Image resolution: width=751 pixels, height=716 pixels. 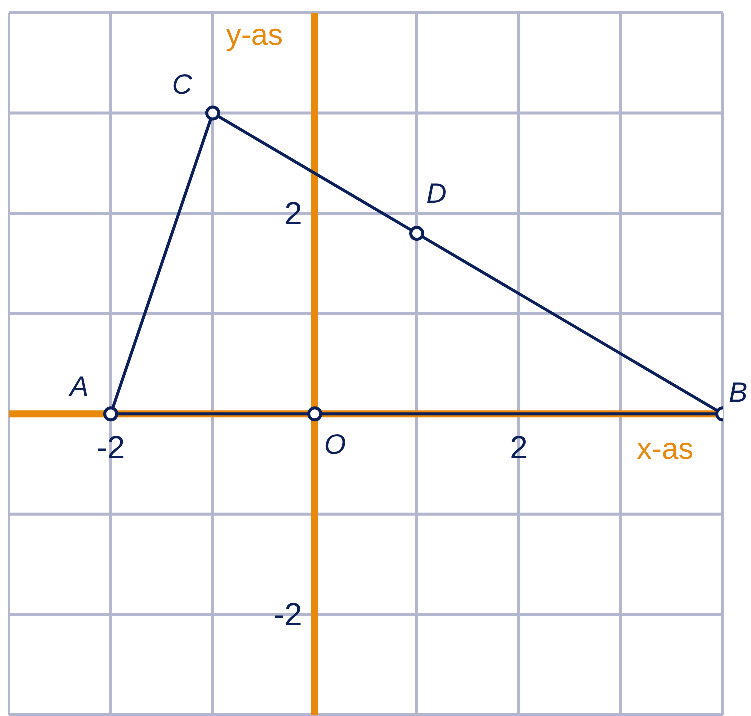 I want to click on y-axis-title: y-as, so click(x=255, y=36).